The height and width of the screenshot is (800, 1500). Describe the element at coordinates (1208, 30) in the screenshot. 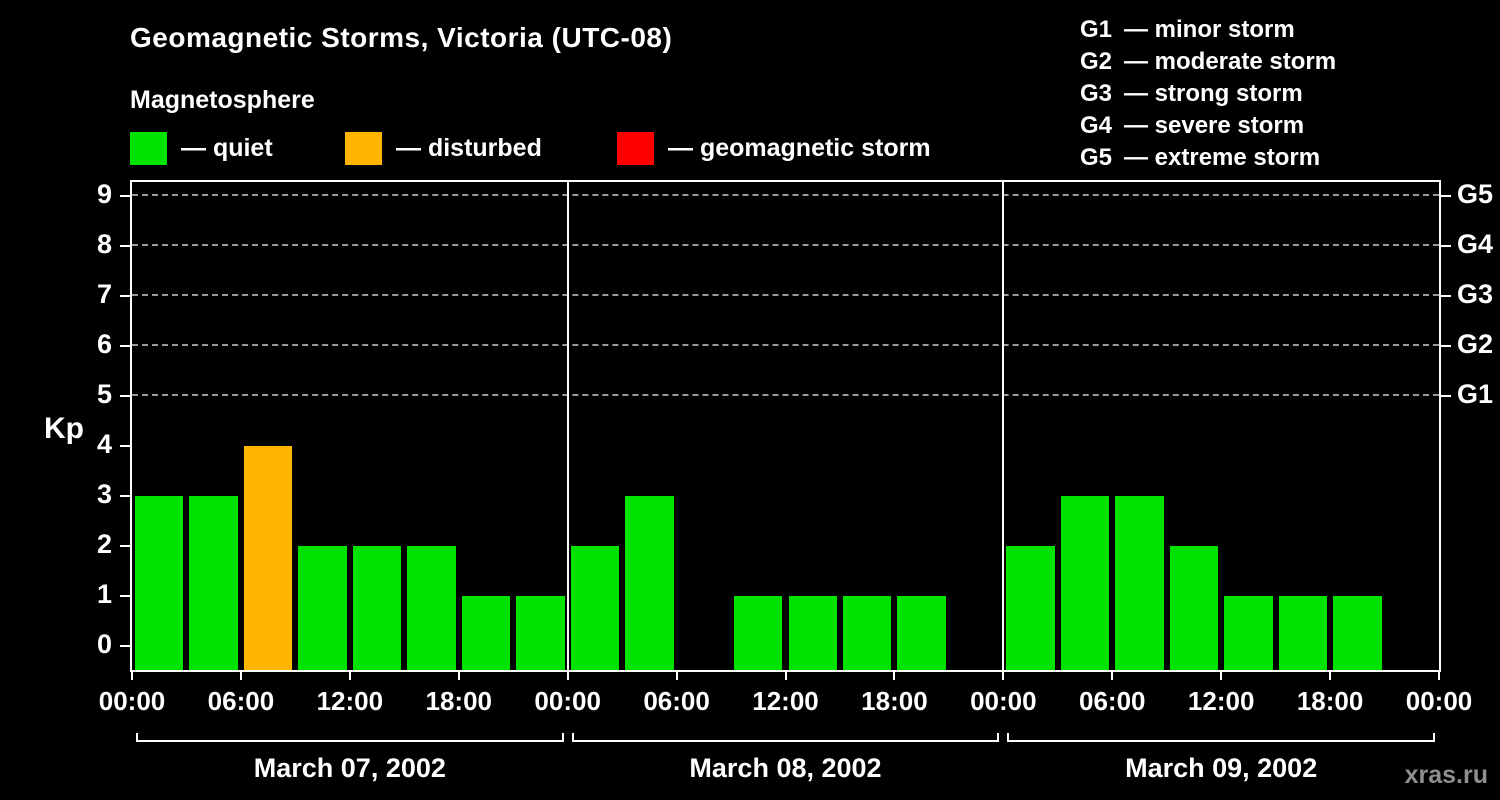

I see `storm-scale-row: G1 — minor storm` at that location.